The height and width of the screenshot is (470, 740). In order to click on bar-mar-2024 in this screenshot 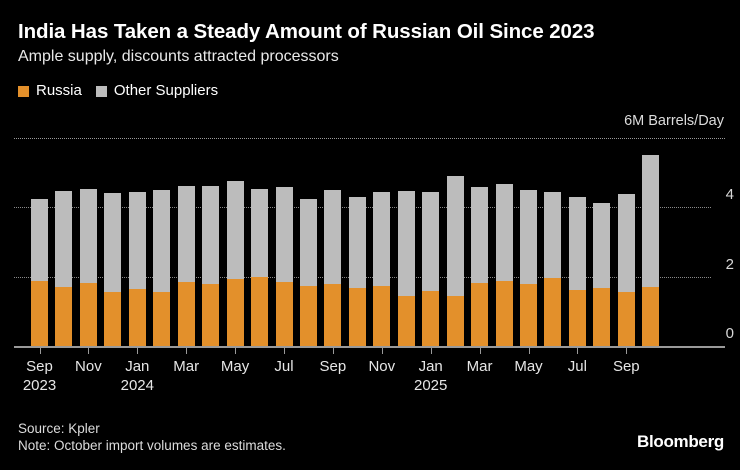, I will do `click(186, 265)`.